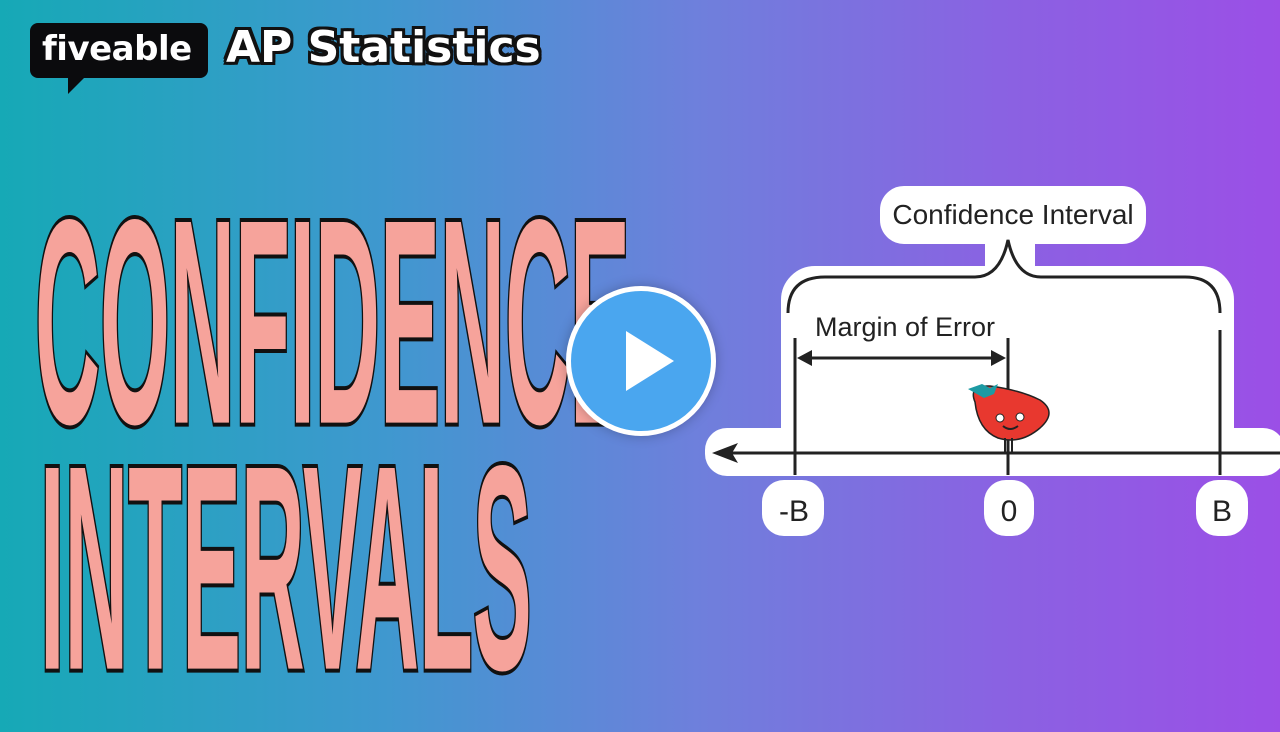 The height and width of the screenshot is (732, 1280). I want to click on tick-label-zero: 0, so click(1009, 511).